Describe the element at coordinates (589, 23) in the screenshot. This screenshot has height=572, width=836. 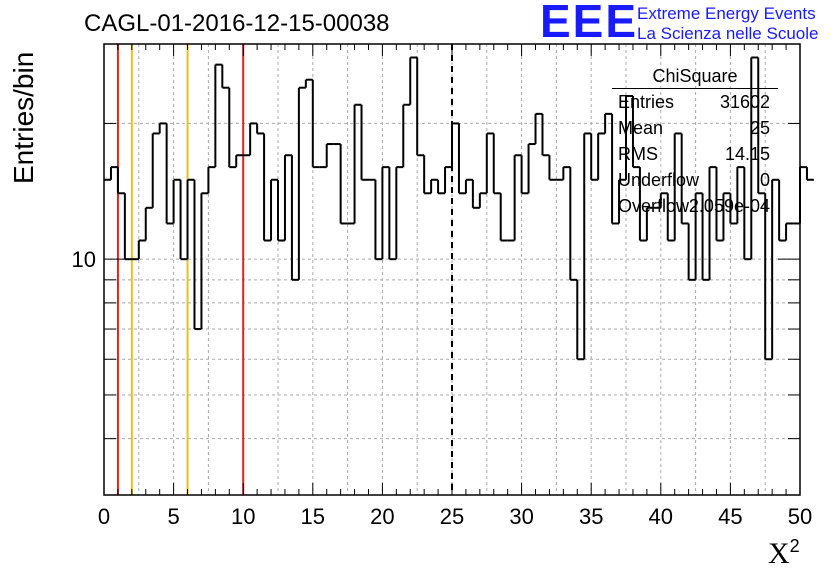
I see `eee-logo-mark: EEE` at that location.